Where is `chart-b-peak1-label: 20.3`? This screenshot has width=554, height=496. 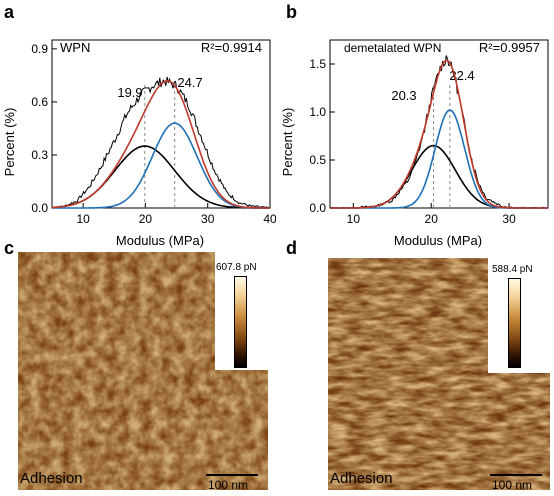 chart-b-peak1-label: 20.3 is located at coordinates (403, 95).